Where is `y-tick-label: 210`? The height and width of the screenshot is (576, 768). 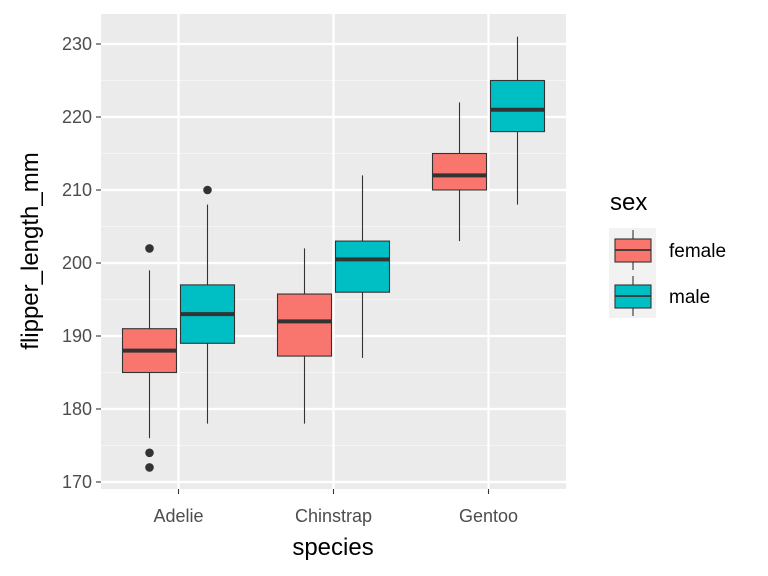 y-tick-label: 210 is located at coordinates (77, 190).